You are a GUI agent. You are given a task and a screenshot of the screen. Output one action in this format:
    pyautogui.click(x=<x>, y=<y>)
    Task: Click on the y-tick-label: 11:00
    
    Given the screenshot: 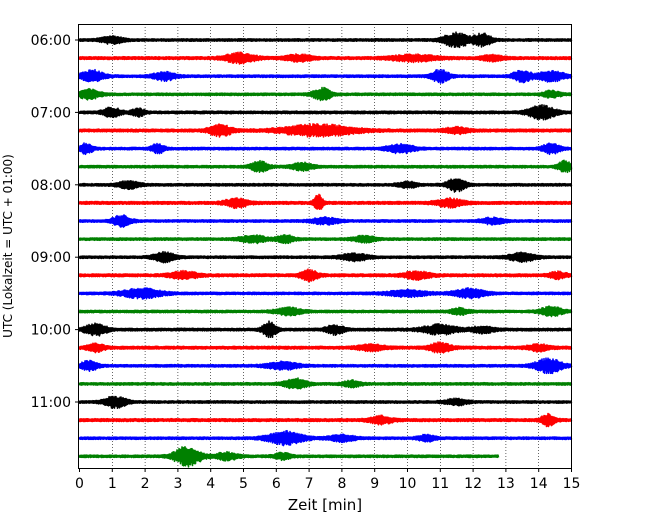 What is the action you would take?
    pyautogui.click(x=51, y=403)
    